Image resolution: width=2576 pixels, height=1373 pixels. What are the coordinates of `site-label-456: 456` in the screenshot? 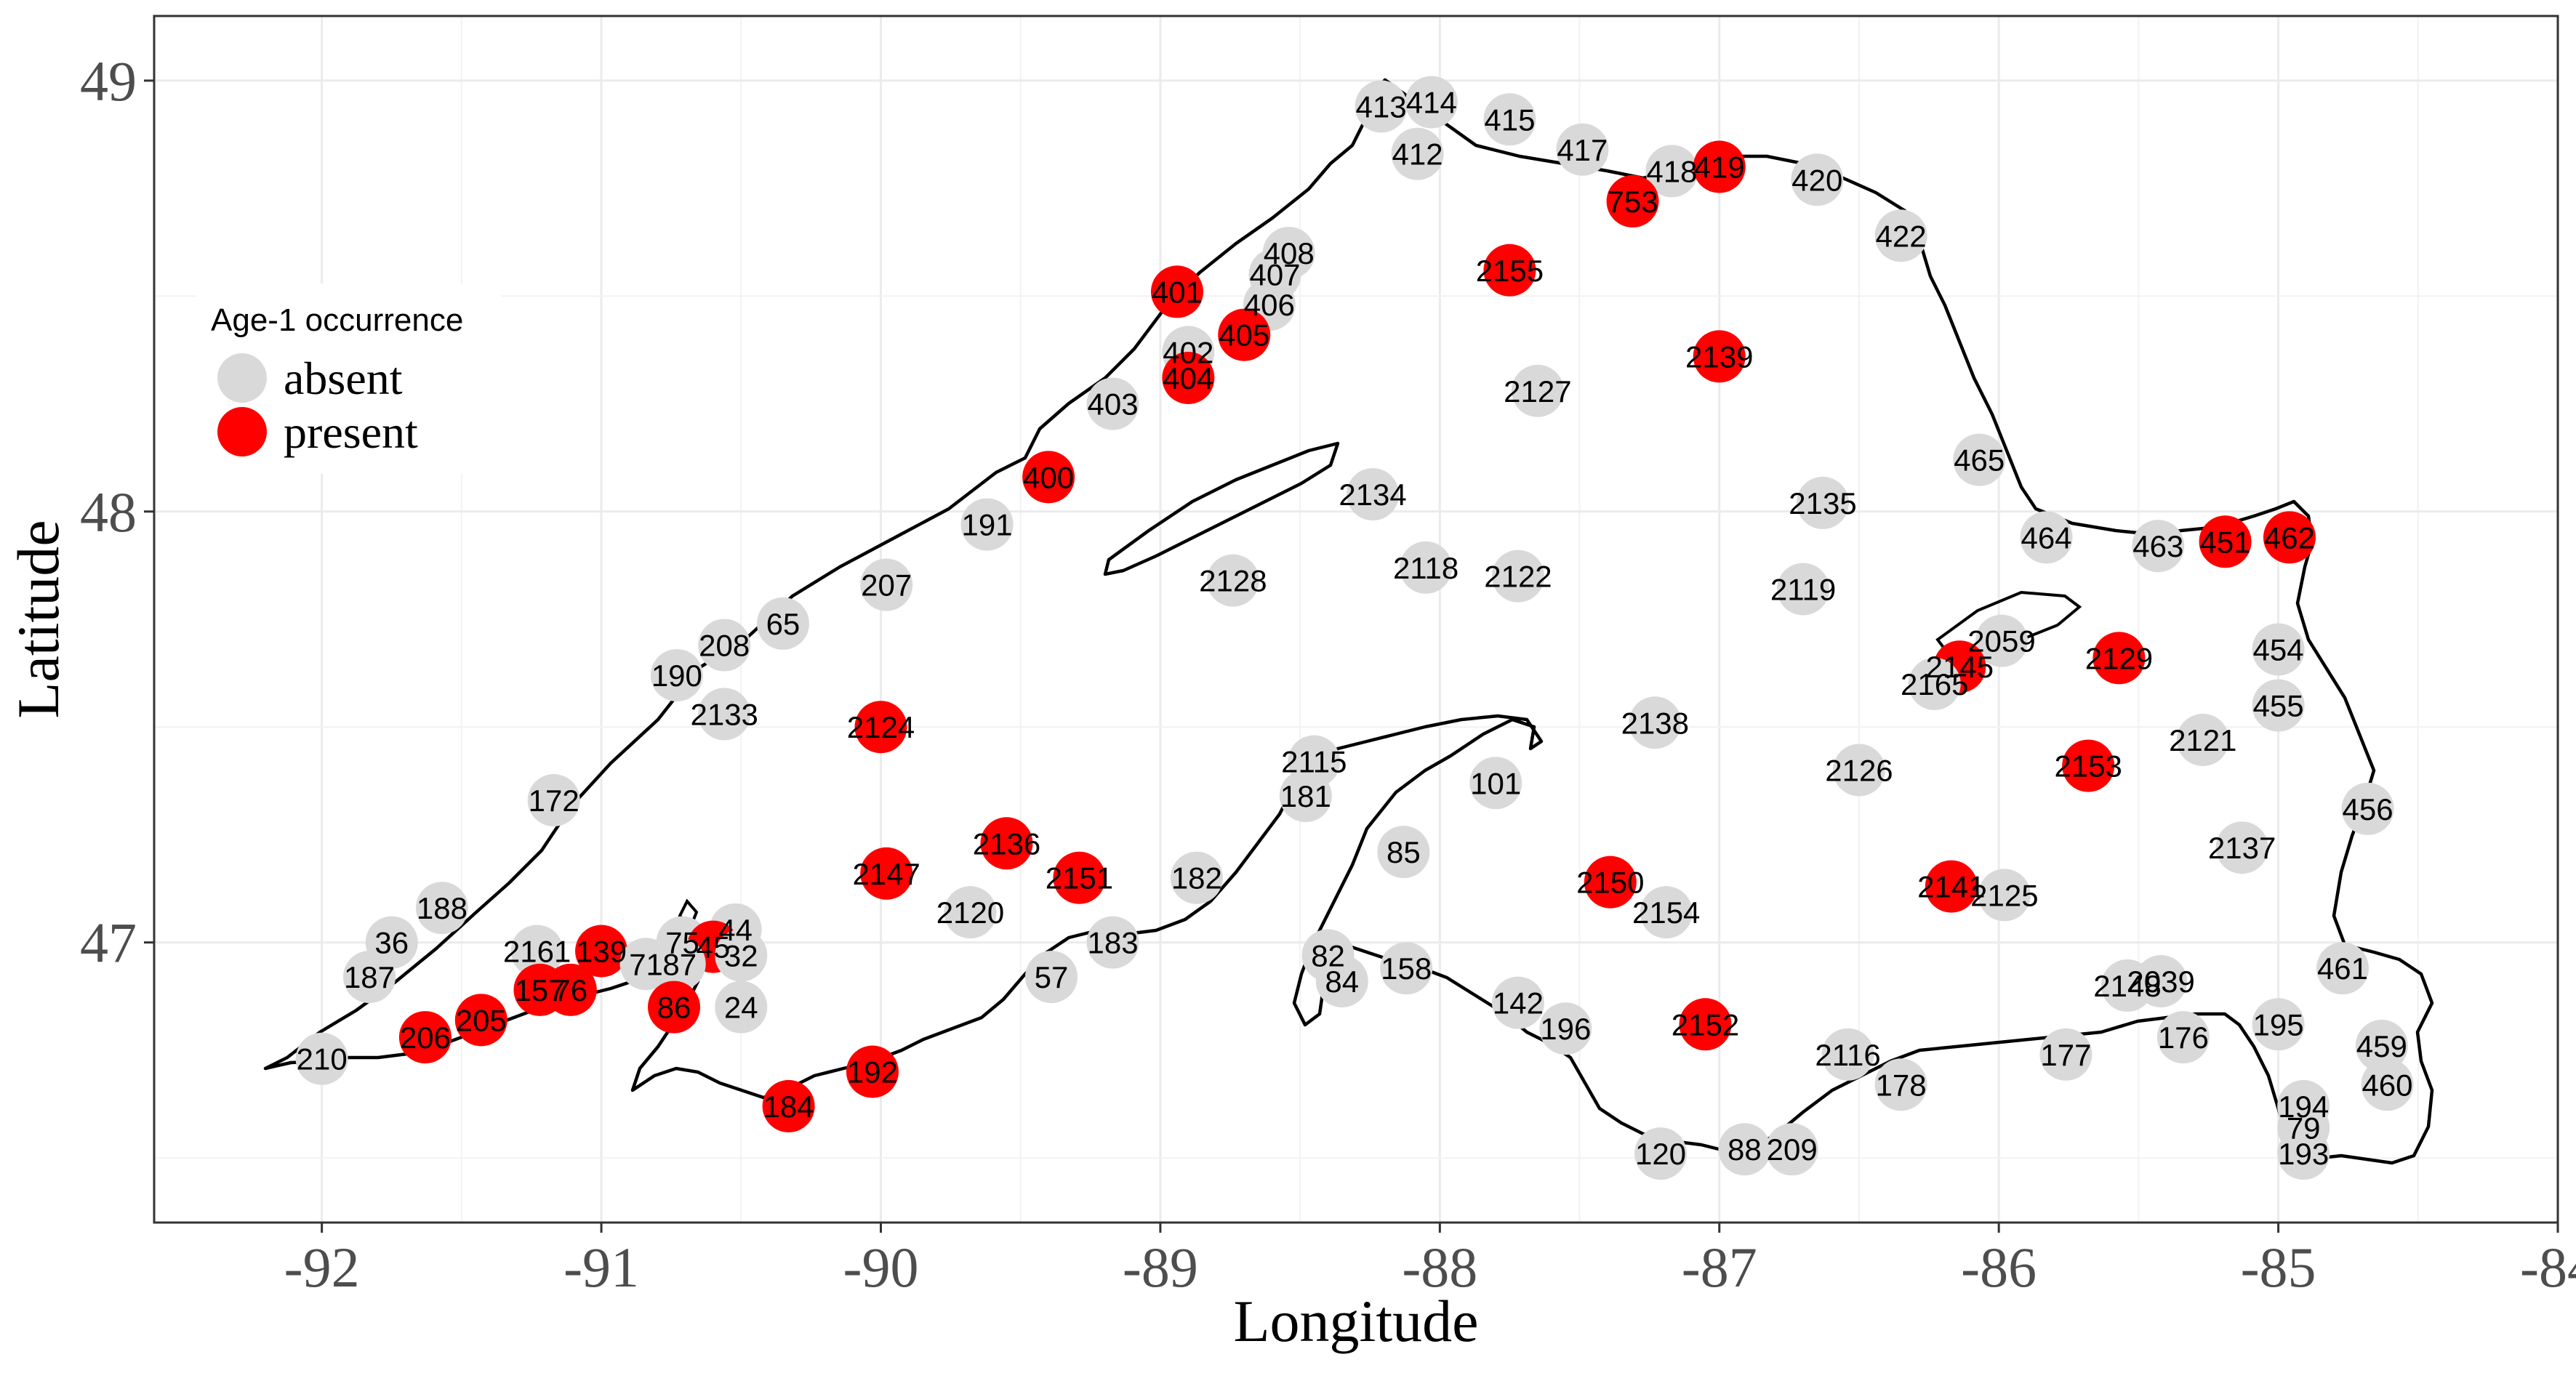 It's located at (2368, 809).